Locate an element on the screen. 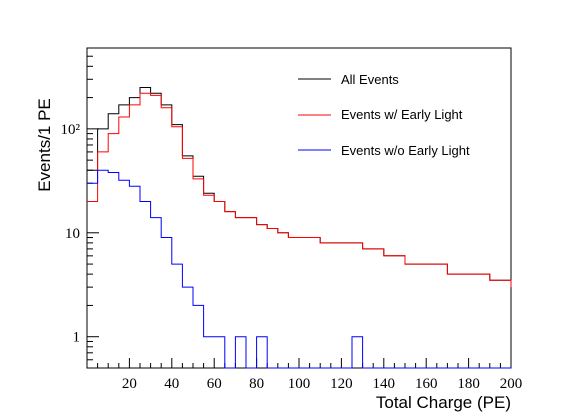 The image size is (581, 419). x-tick-label: 120 is located at coordinates (341, 384).